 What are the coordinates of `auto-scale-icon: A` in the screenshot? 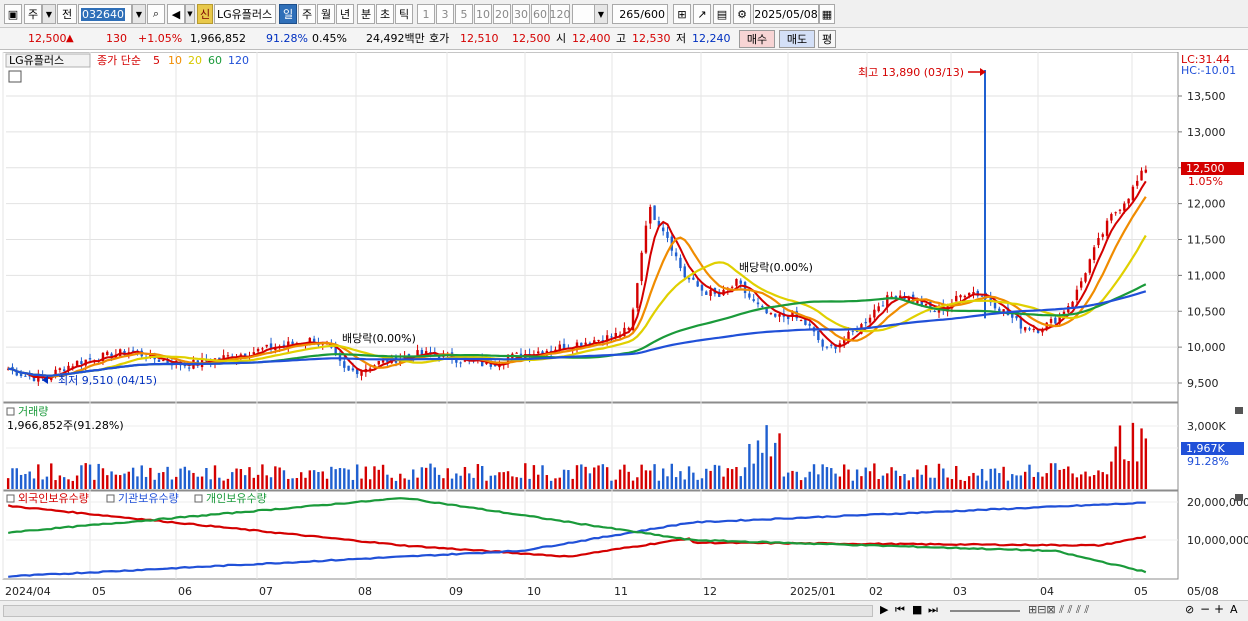 It's located at (1234, 609).